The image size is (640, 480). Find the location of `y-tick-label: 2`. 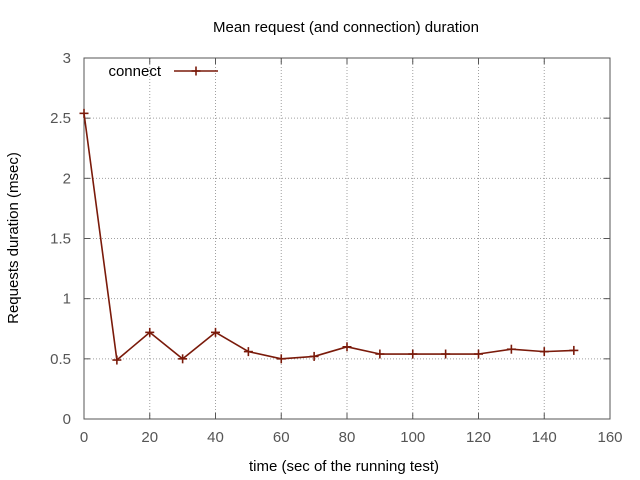

y-tick-label: 2 is located at coordinates (67, 178).